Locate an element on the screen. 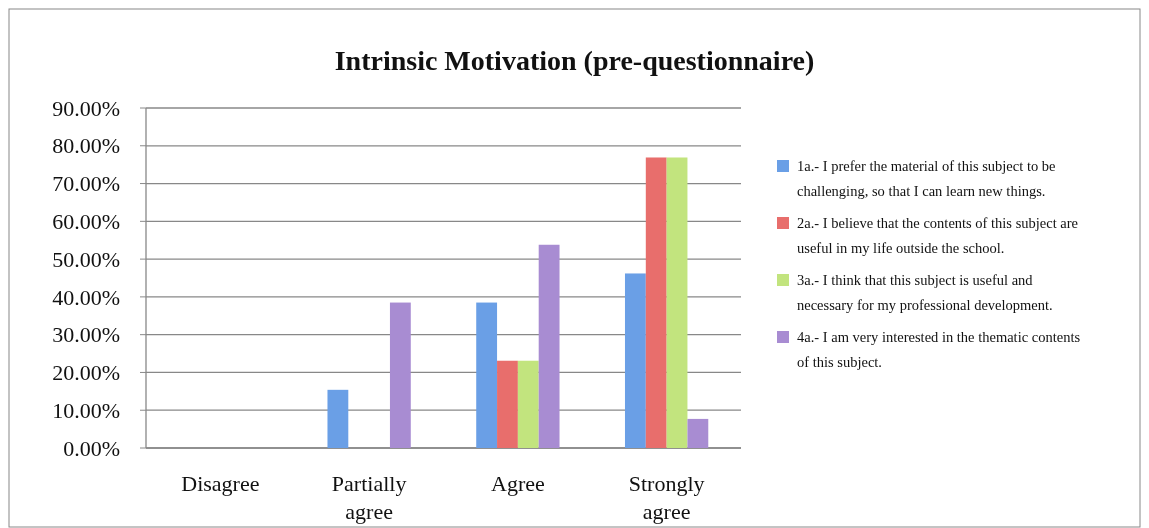 The height and width of the screenshot is (528, 1149). x-tick-label: Disagree is located at coordinates (220, 483).